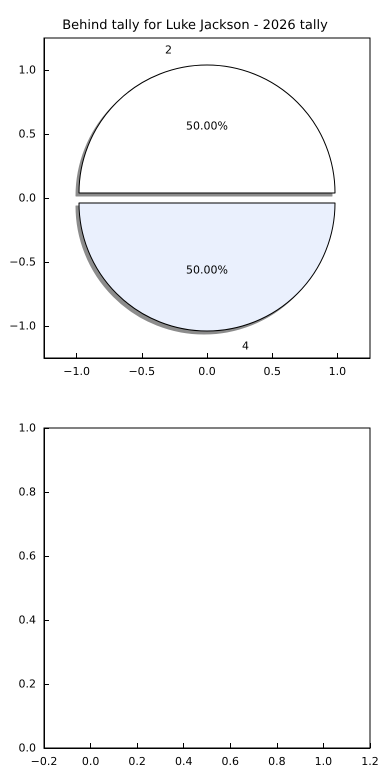 The width and height of the screenshot is (390, 780). What do you see at coordinates (195, 25) in the screenshot?
I see `chart-title: Behind tally for Luke Jackson - 2026 tally` at bounding box center [195, 25].